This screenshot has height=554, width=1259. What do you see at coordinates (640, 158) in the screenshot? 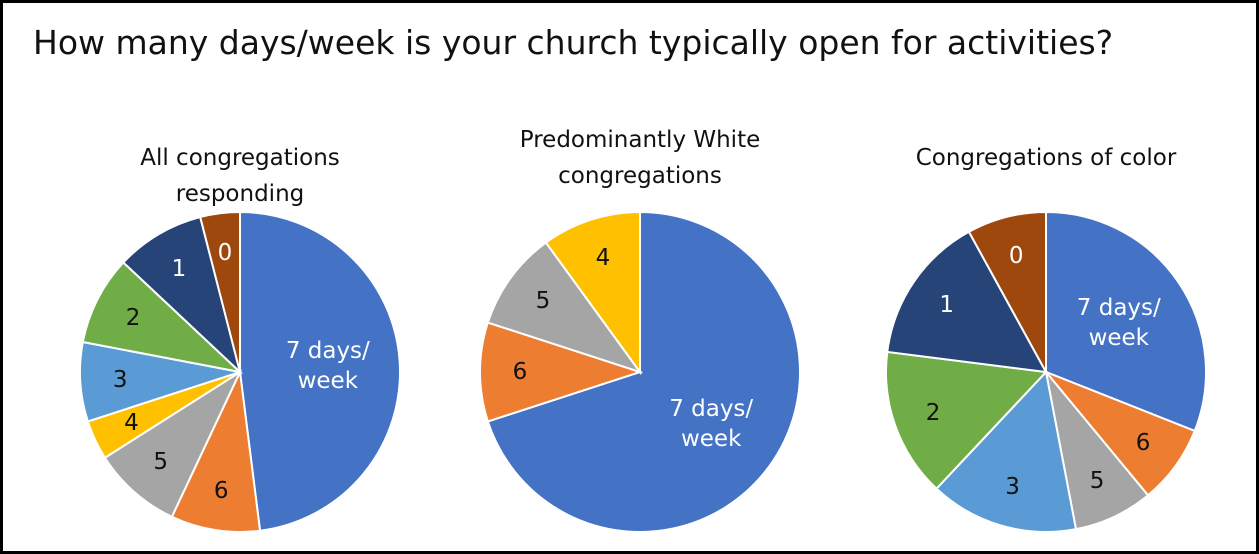
I see `chart-title: Predominantly White congregations` at bounding box center [640, 158].